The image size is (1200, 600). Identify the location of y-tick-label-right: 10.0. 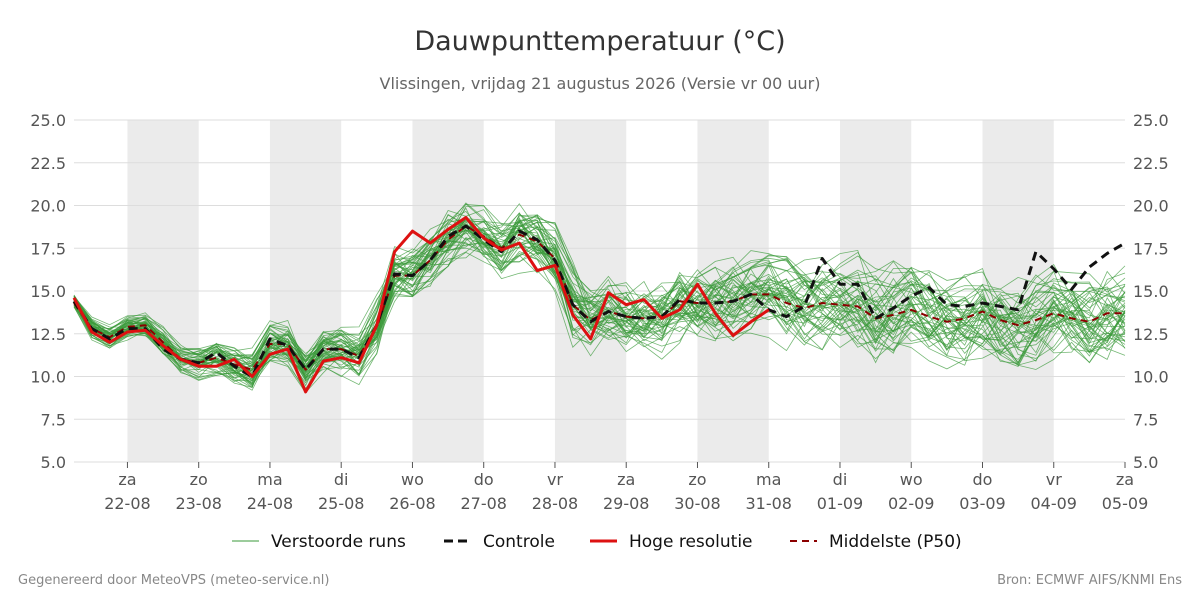
(1151, 377).